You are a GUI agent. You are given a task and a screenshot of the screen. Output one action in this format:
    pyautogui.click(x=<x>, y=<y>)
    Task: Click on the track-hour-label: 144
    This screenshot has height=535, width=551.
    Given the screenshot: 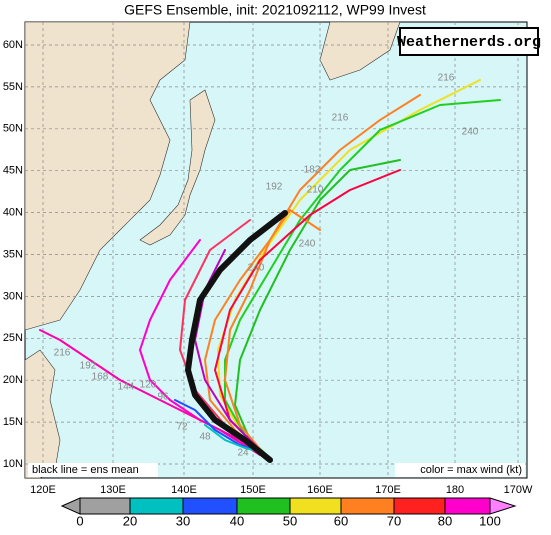 What is the action you would take?
    pyautogui.click(x=126, y=387)
    